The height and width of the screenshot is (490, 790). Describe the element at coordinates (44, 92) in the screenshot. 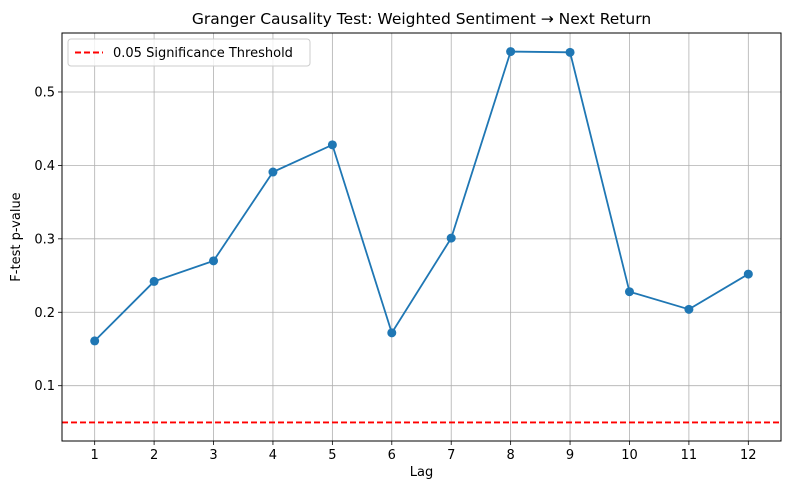

I see `y-tick-label: 0.5` at that location.